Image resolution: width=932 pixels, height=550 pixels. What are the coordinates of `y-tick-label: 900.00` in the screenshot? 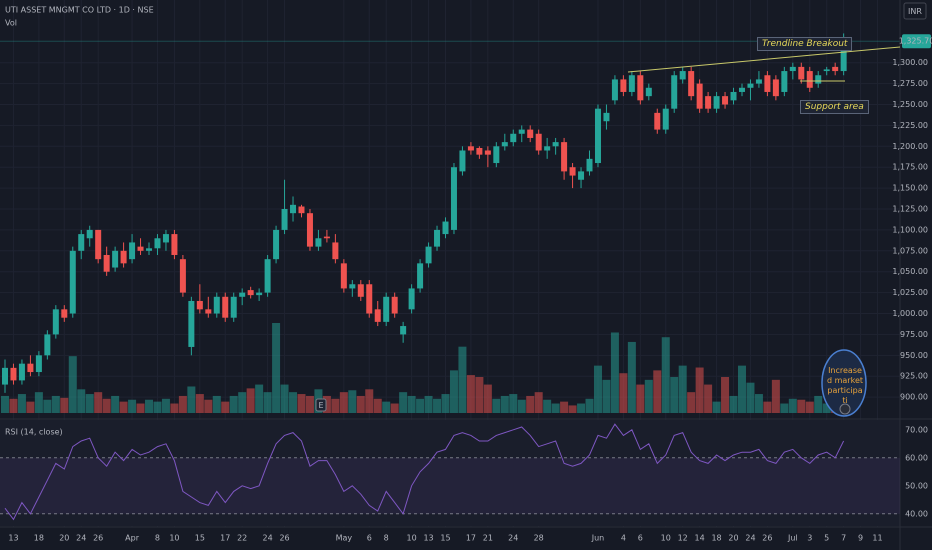 It's located at (914, 397).